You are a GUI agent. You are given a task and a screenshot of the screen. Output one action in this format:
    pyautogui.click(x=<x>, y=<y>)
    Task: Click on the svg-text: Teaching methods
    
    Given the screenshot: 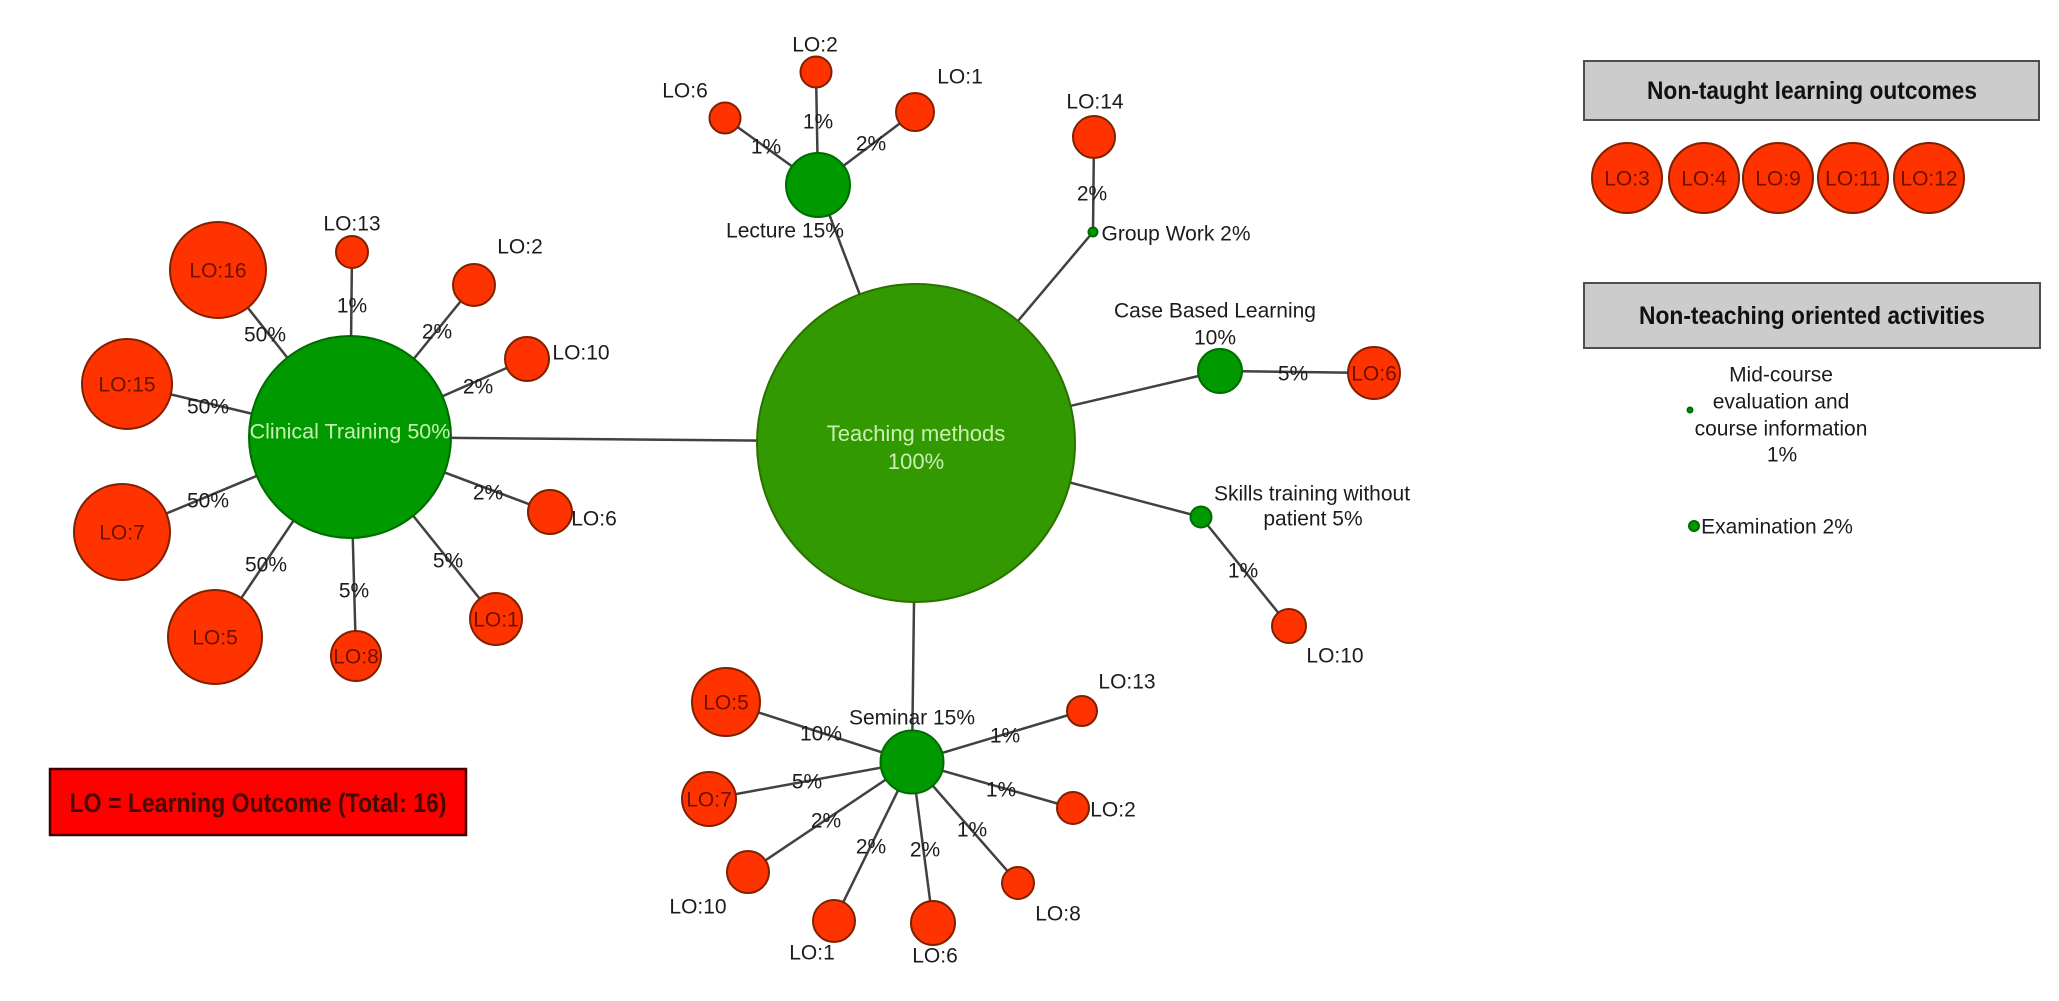 What is the action you would take?
    pyautogui.click(x=916, y=433)
    